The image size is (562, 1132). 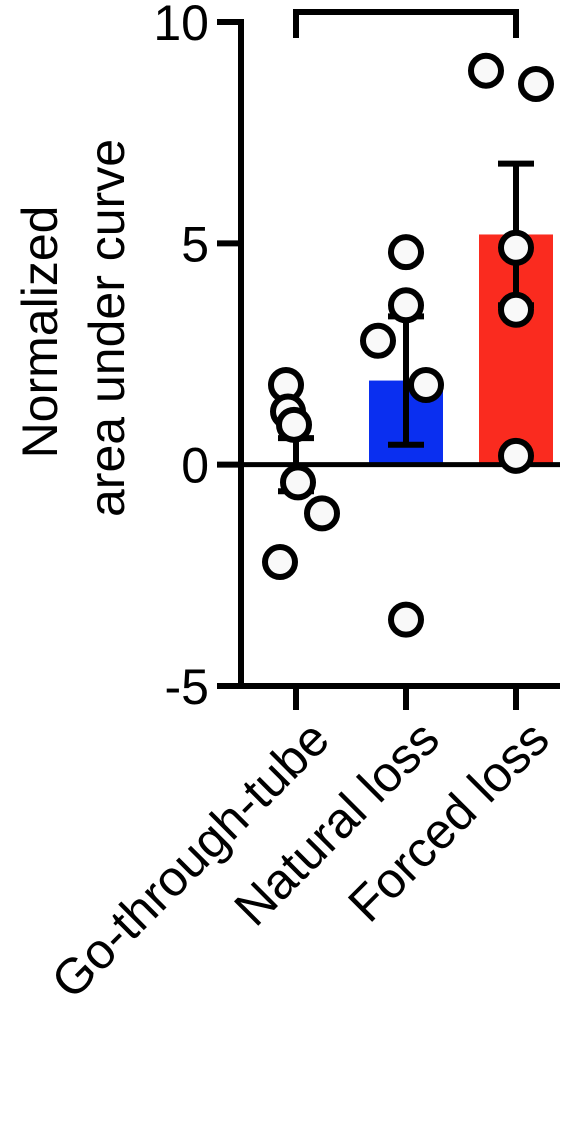 I want to click on y-tick-label-2: 5, so click(x=195, y=244).